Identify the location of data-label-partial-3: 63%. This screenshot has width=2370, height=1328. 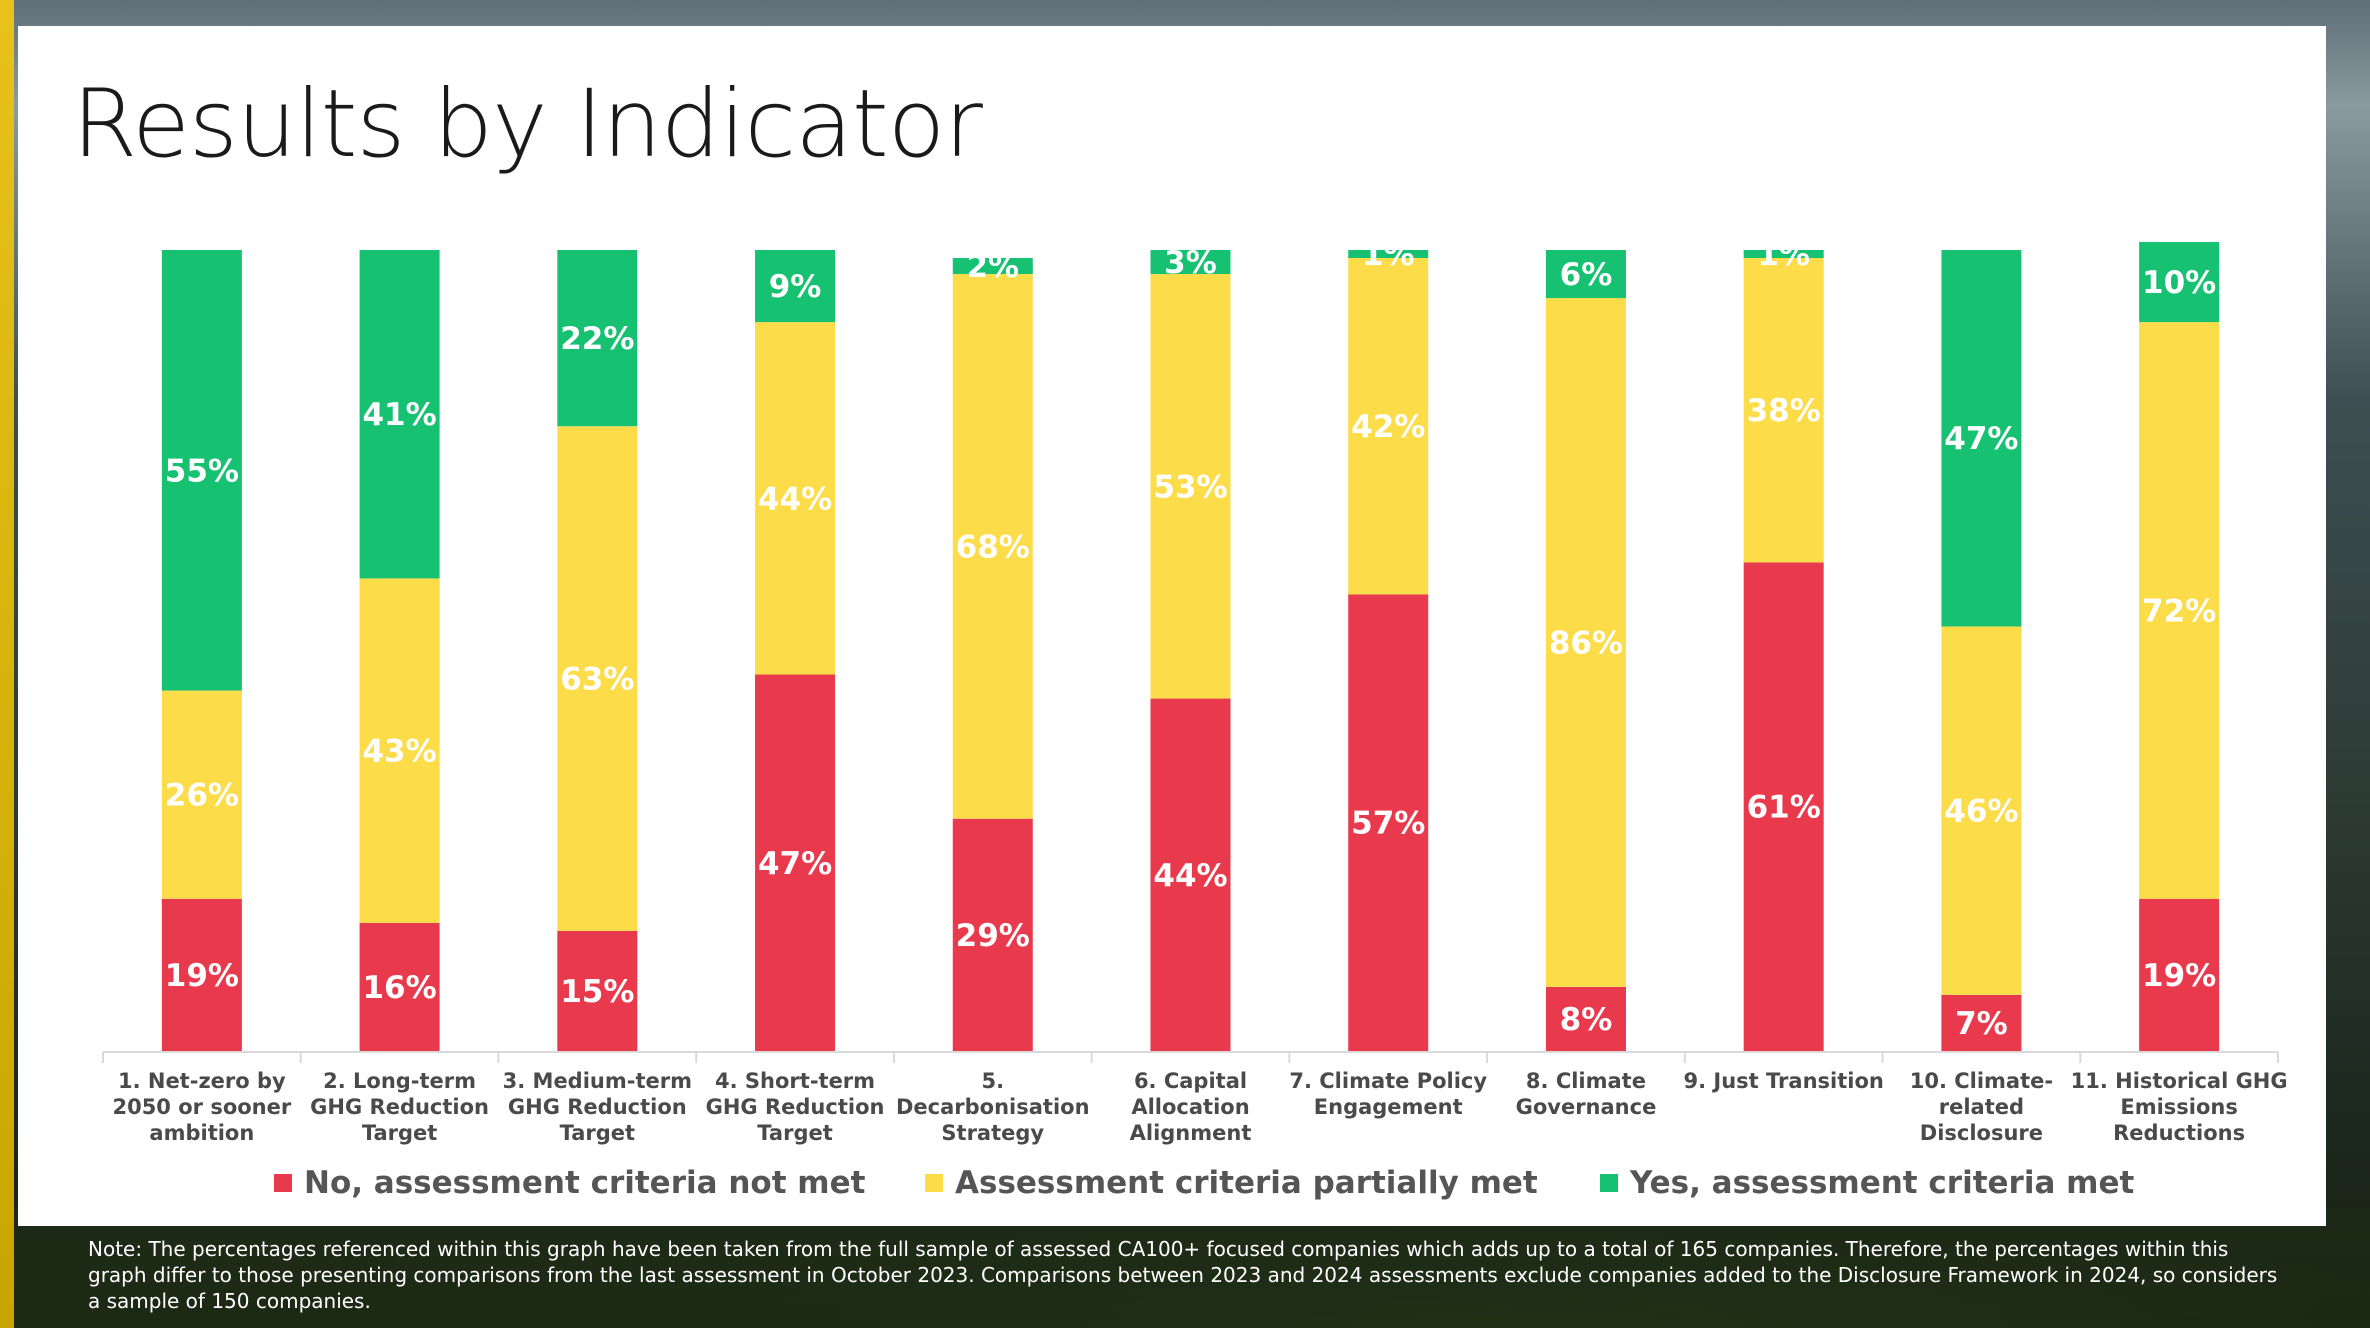
(597, 680).